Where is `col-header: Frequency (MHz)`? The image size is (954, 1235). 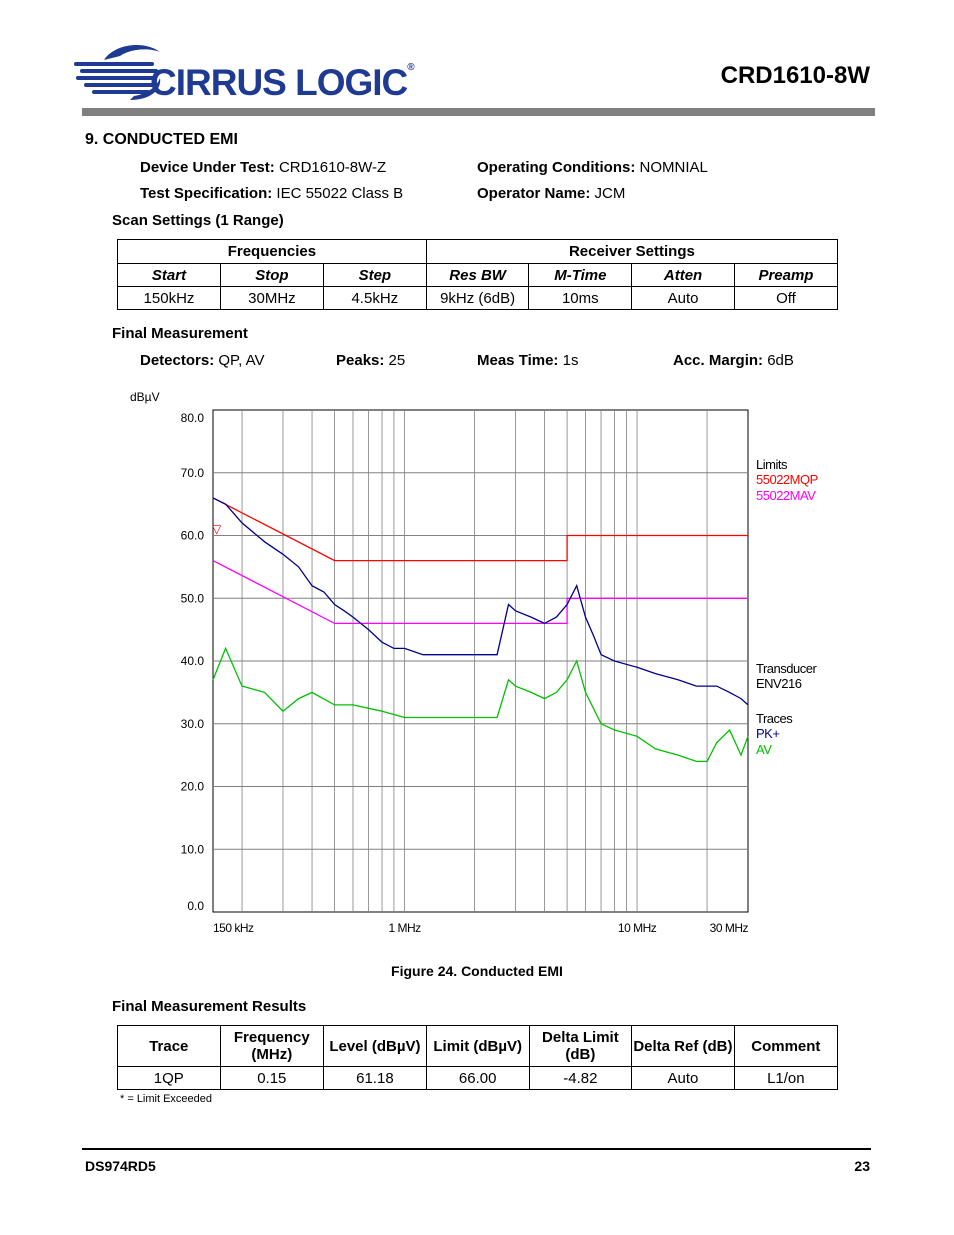
col-header: Frequency (MHz) is located at coordinates (272, 1046).